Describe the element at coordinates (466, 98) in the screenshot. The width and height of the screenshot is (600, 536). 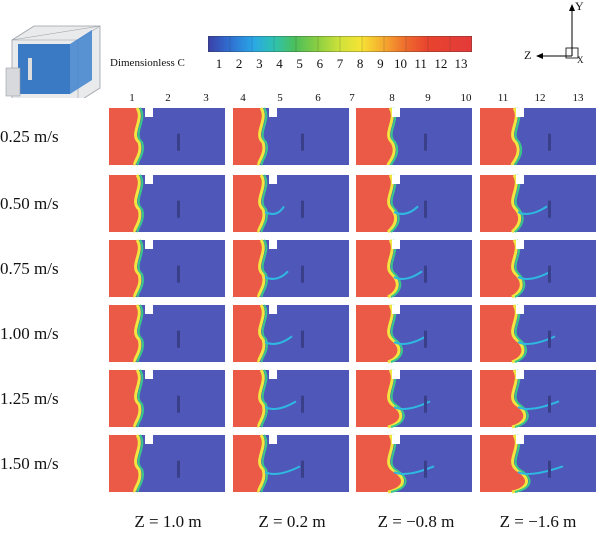
I see `column-number: 10` at that location.